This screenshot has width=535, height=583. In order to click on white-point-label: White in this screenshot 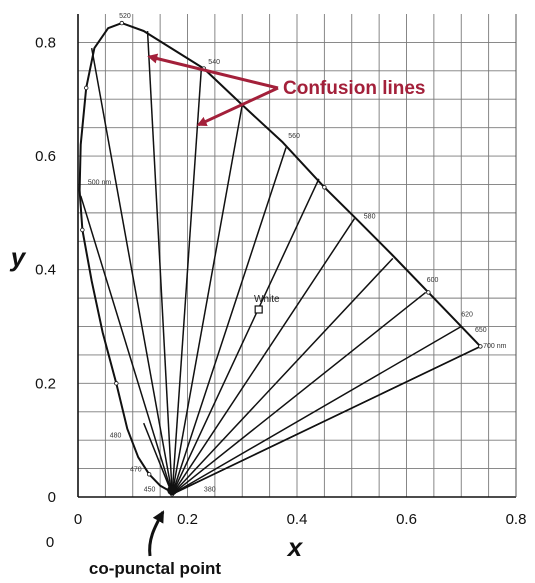, I will do `click(267, 299)`.